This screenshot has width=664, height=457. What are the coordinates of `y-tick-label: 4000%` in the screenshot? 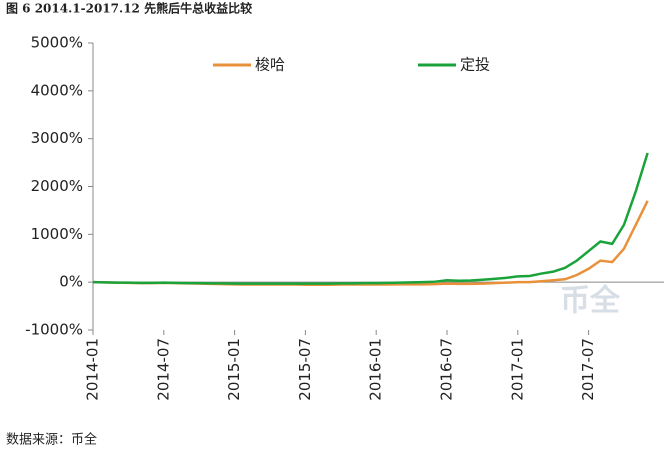 It's located at (57, 90).